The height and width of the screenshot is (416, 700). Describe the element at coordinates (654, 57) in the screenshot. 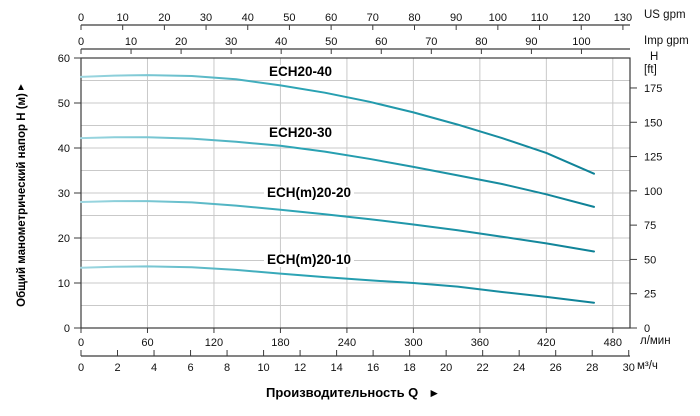

I see `unit-label-h: H` at that location.